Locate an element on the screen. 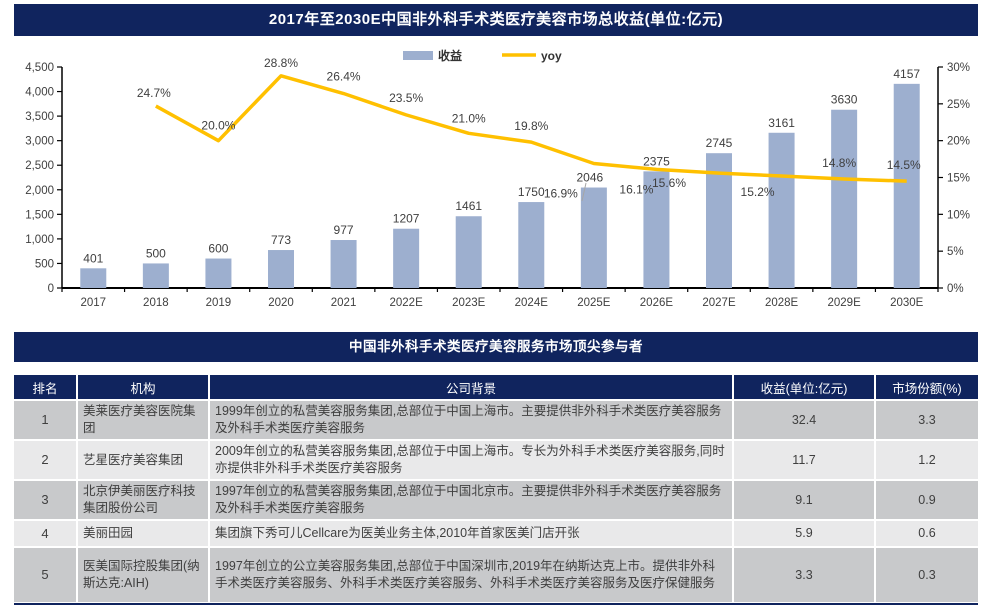 This screenshot has height=610, width=992. x-axis-category-label: 2021 is located at coordinates (344, 303).